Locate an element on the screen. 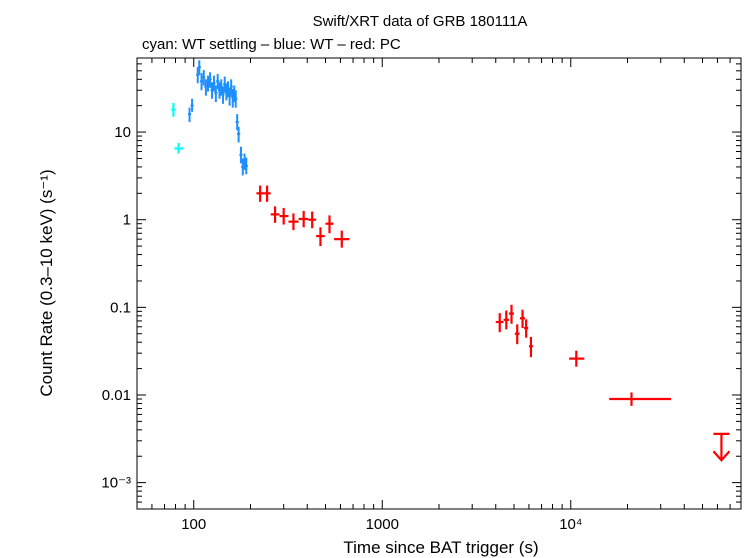  series-wt is located at coordinates (217, 118).